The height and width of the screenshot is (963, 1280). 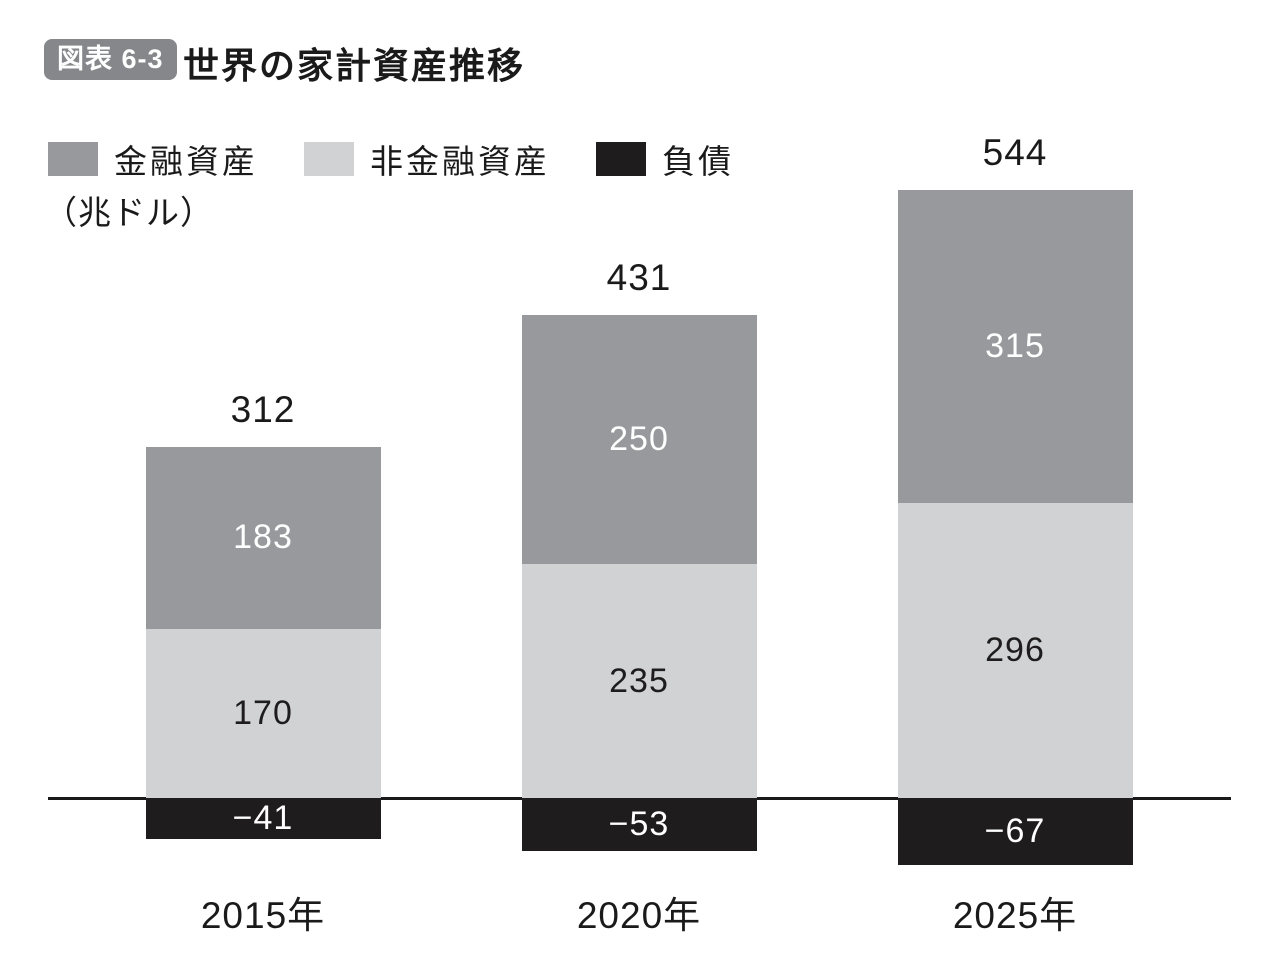 I want to click on legend-item-debt: 負債, so click(x=665, y=159).